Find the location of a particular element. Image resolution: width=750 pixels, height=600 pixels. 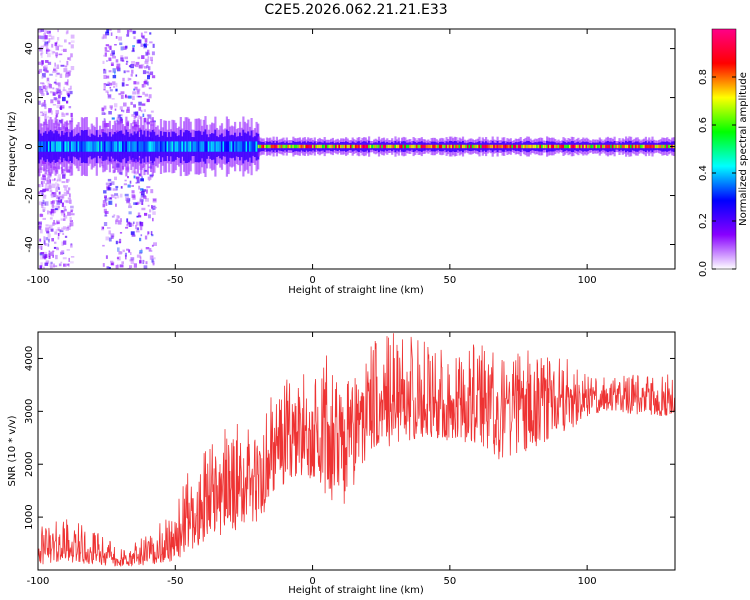

y-tick-label: 2000 is located at coordinates (29, 463).